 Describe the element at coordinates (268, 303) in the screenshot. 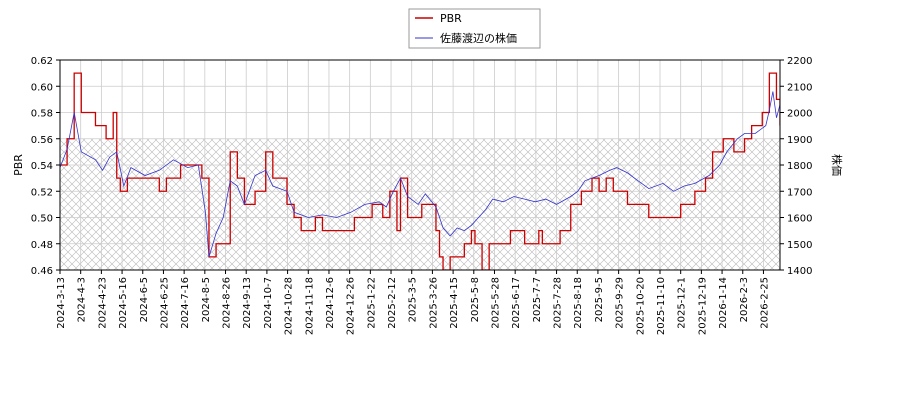

I see `x-tick-label: 2024-10-7` at that location.